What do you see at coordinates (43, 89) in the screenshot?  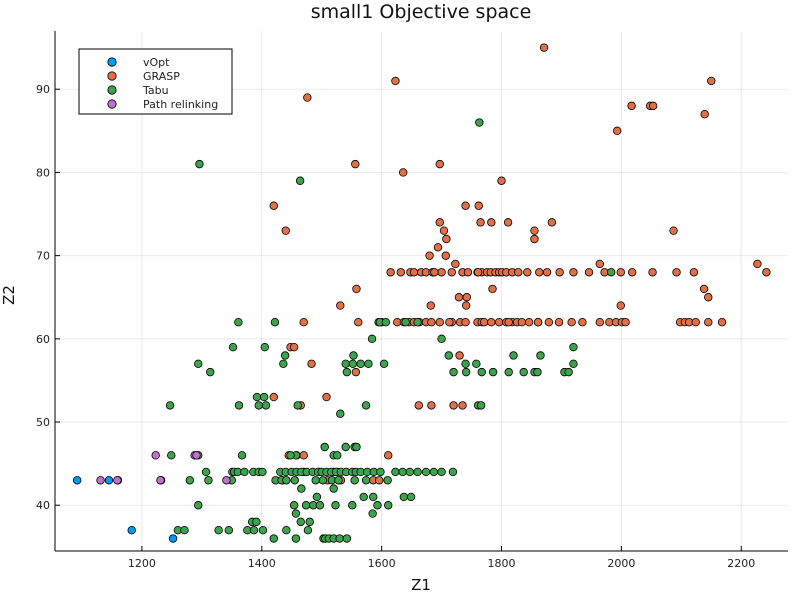 I see `y-tick-label: 90` at bounding box center [43, 89].